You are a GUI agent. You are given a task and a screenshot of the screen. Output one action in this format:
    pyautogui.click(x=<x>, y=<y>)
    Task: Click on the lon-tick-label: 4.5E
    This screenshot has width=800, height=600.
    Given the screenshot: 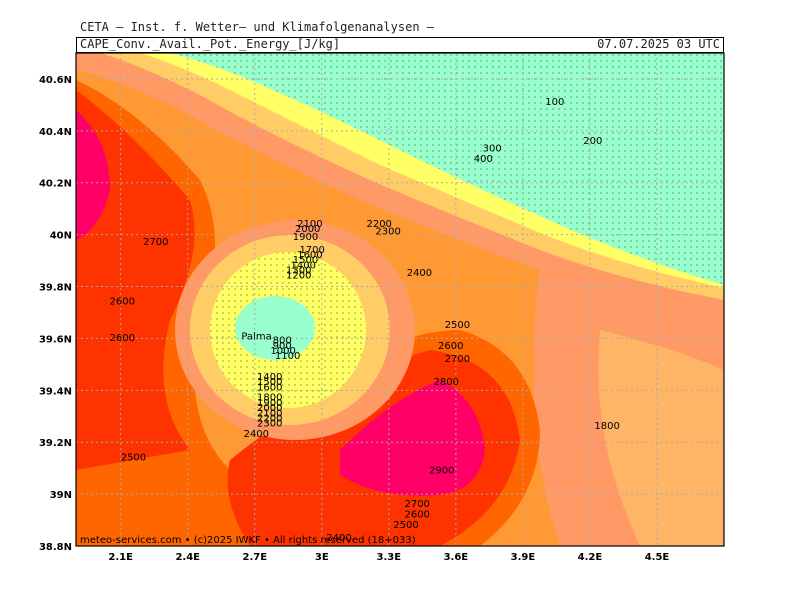 What is the action you would take?
    pyautogui.click(x=657, y=557)
    